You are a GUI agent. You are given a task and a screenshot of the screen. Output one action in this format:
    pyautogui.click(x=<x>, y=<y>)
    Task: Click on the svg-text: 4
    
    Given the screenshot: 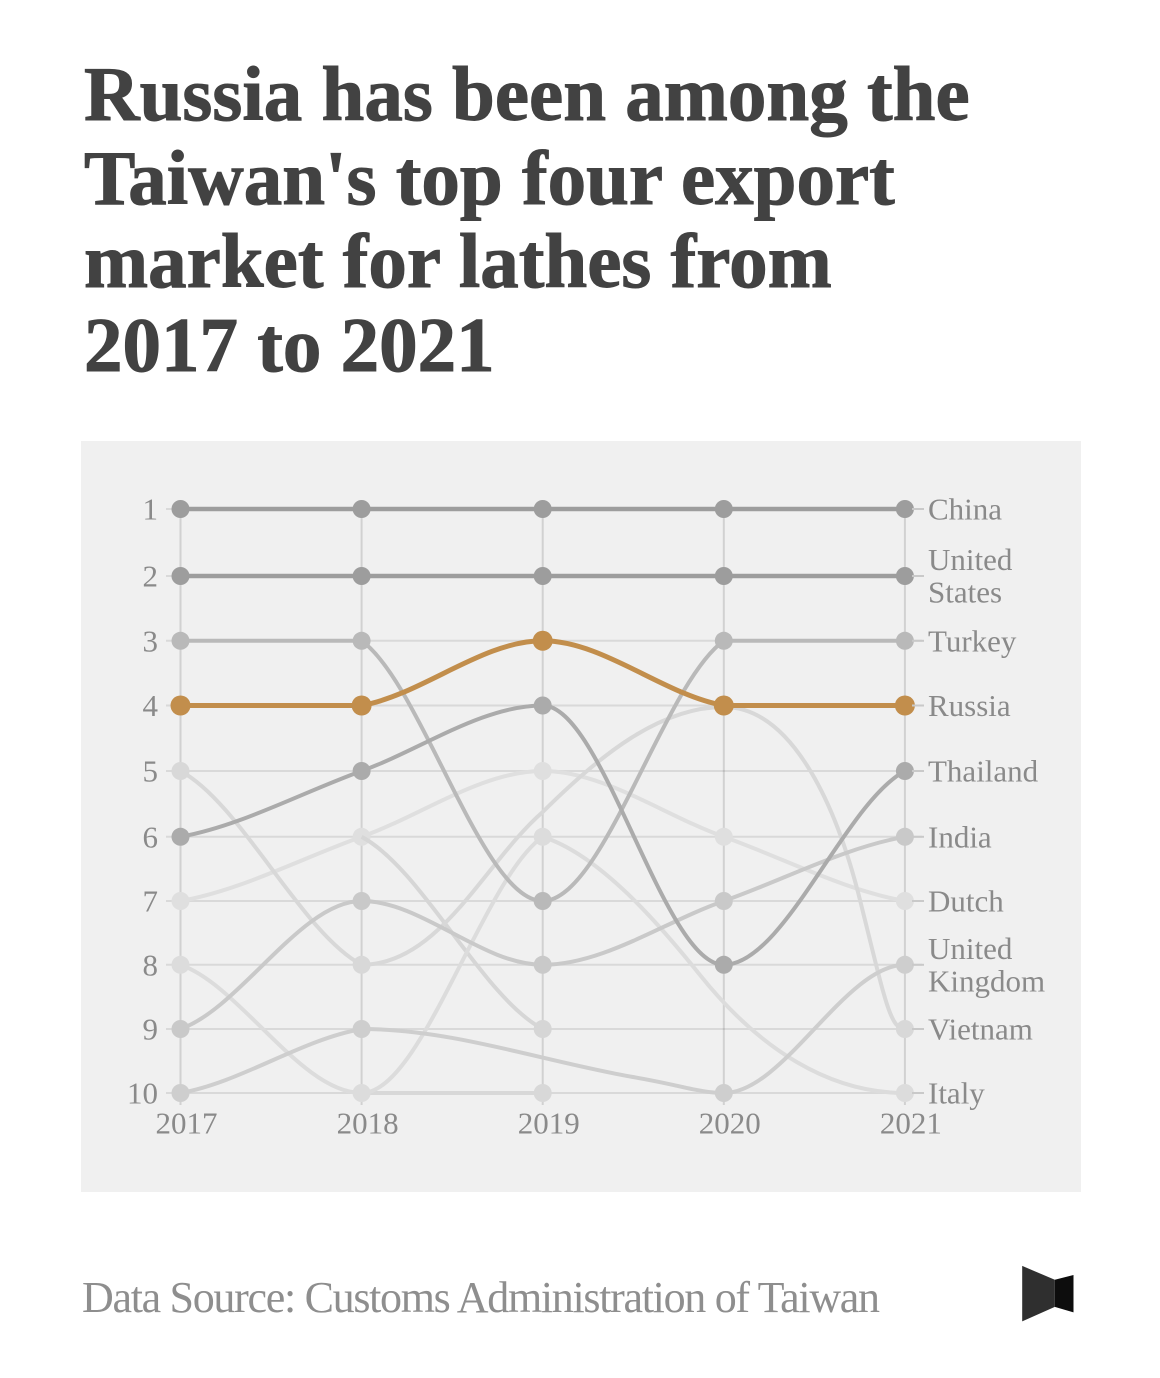 What is the action you would take?
    pyautogui.click(x=151, y=705)
    